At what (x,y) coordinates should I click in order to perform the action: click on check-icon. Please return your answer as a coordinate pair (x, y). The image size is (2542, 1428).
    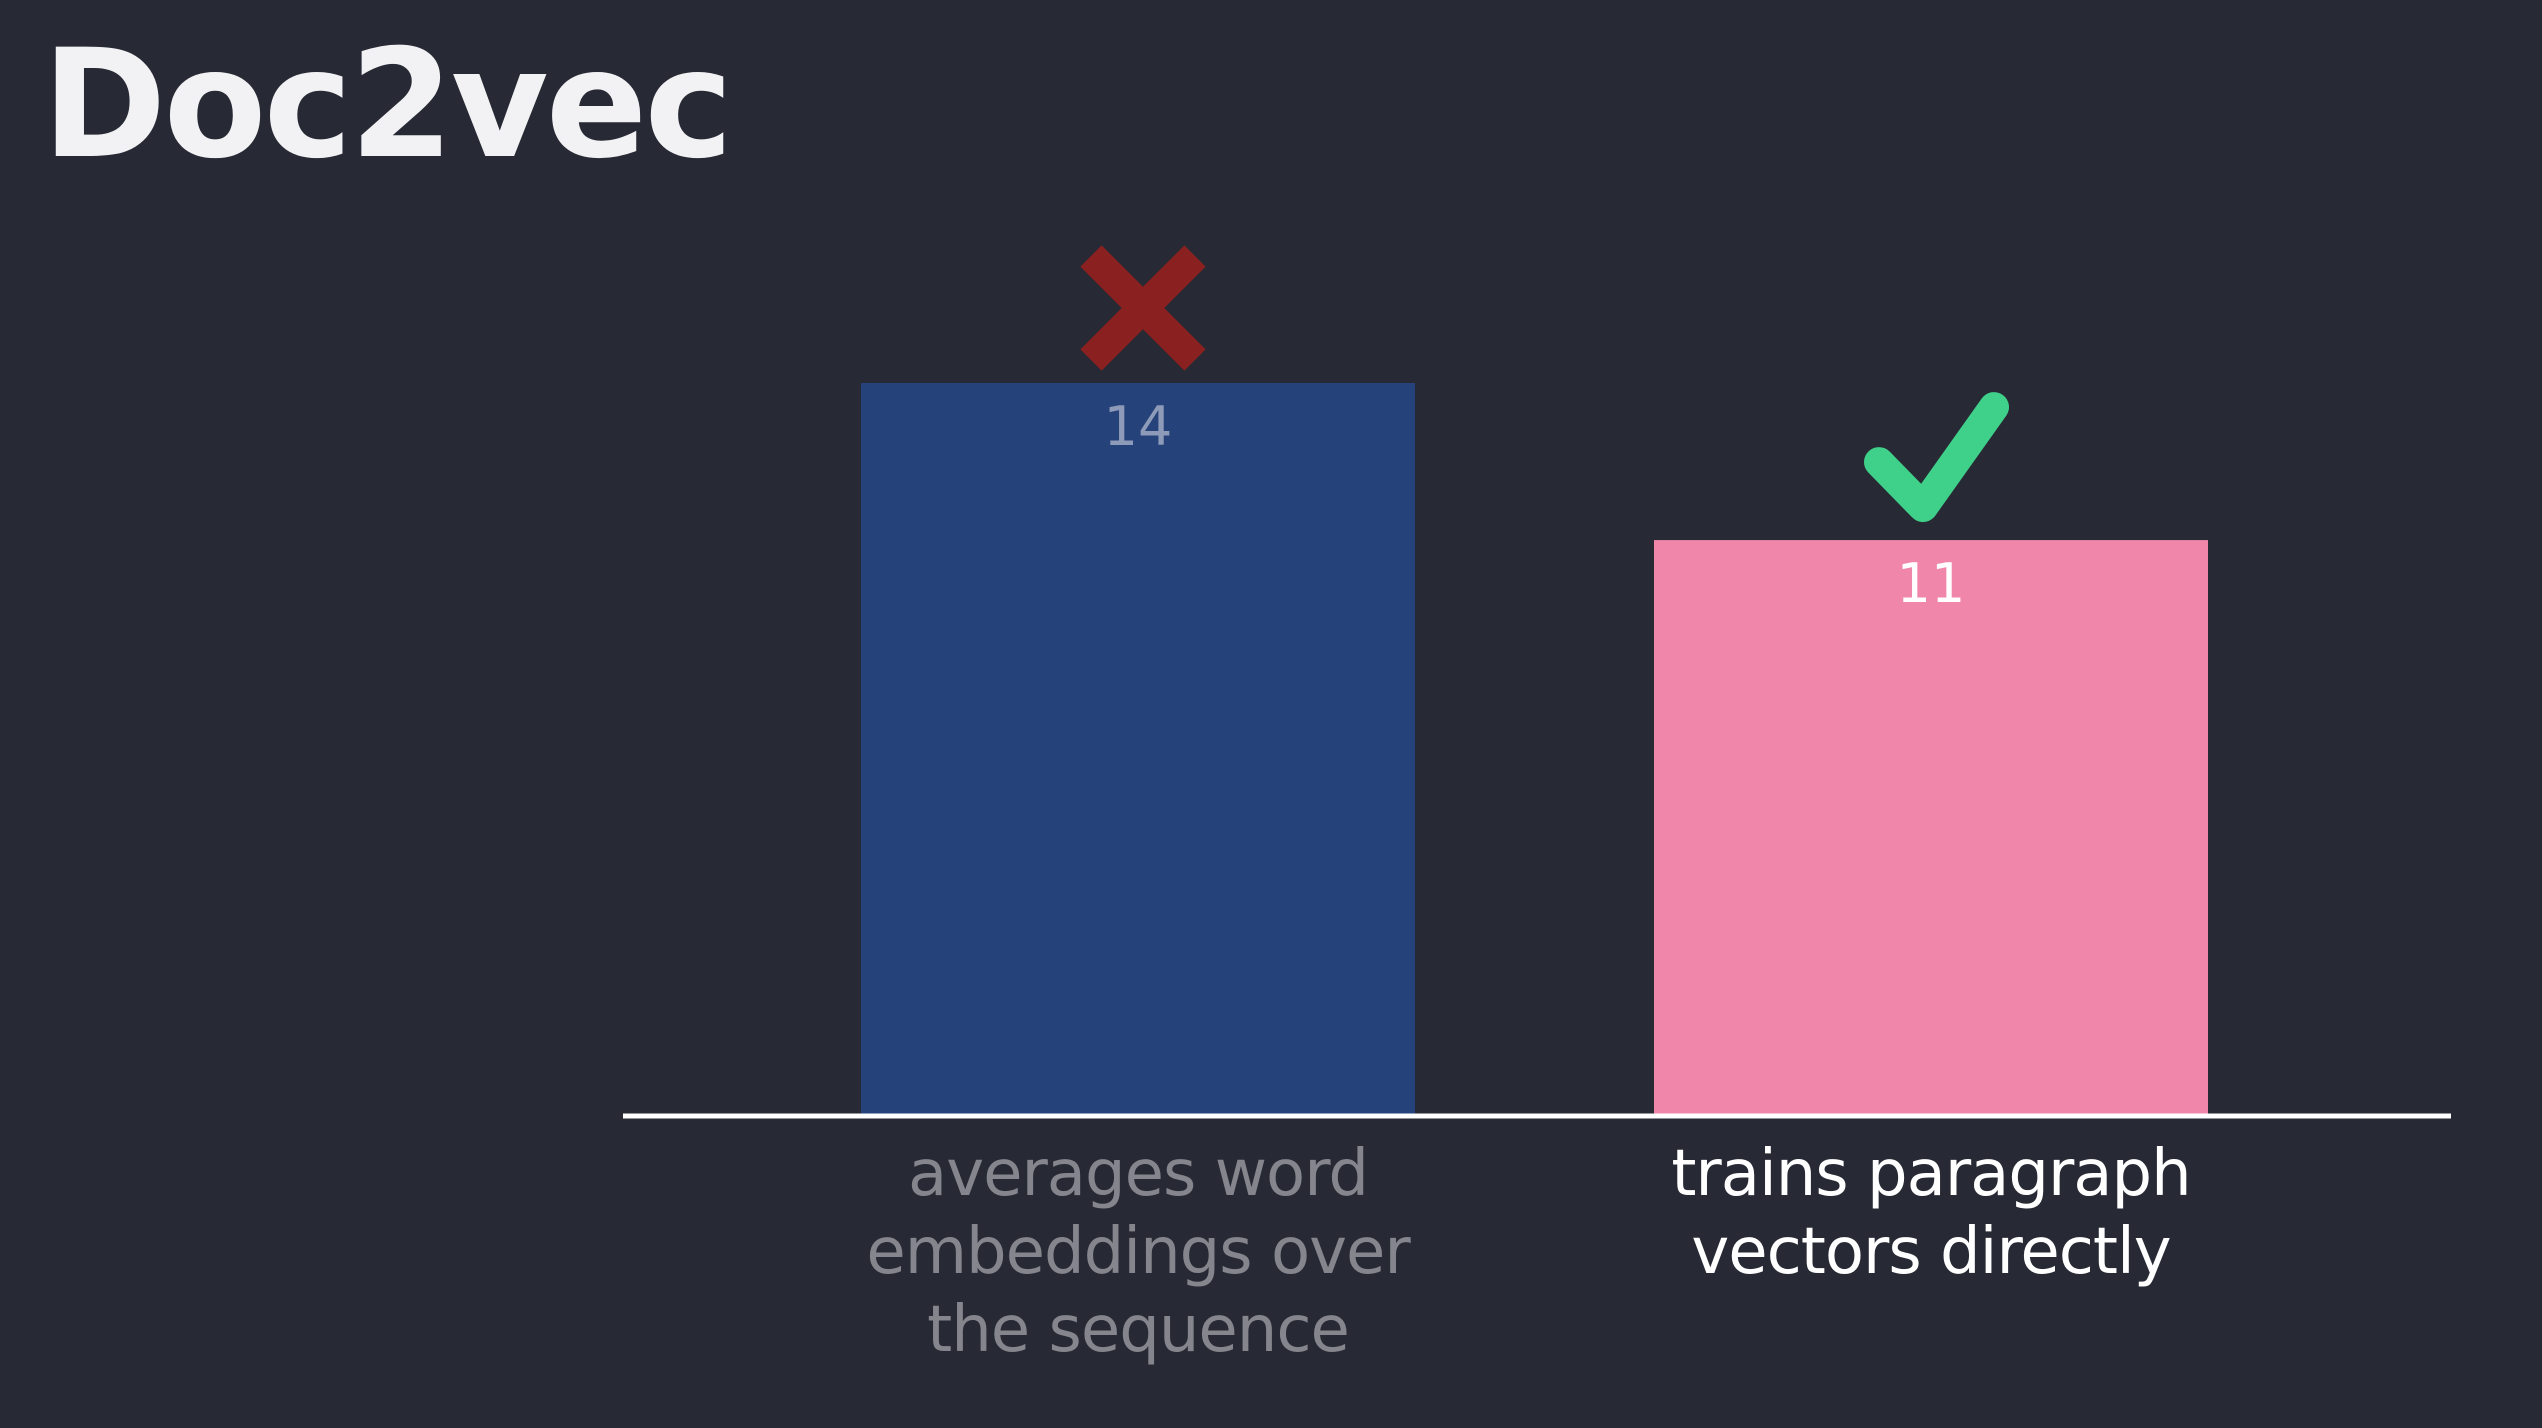
    Looking at the image, I should click on (1936, 457).